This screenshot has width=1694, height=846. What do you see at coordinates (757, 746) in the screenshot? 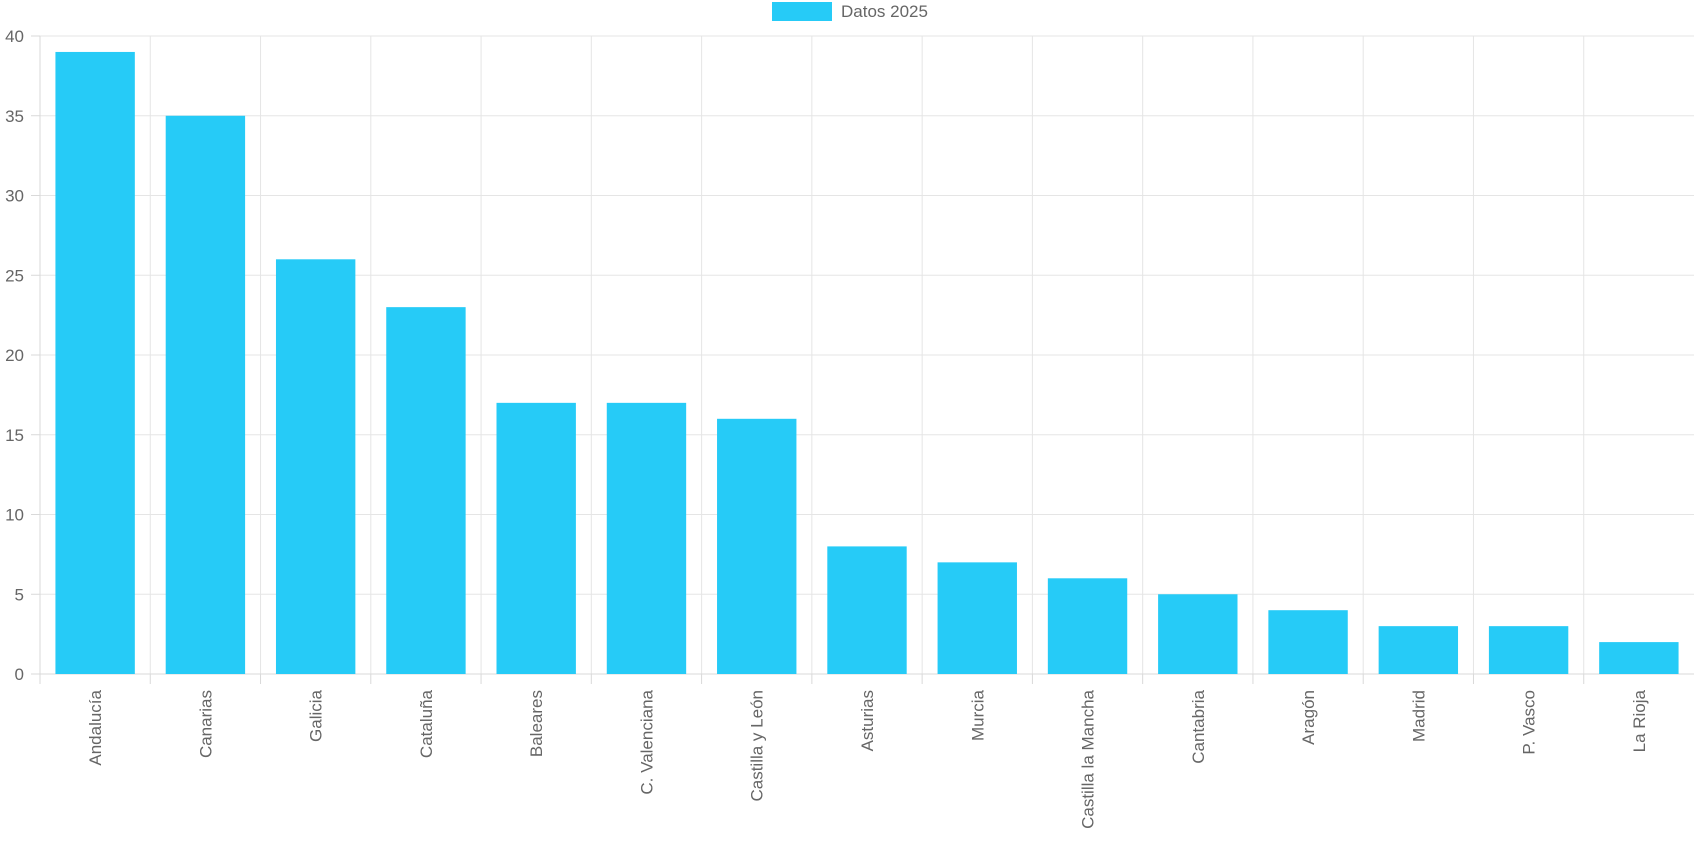
I see `x-tick-label: Castilla y León` at bounding box center [757, 746].